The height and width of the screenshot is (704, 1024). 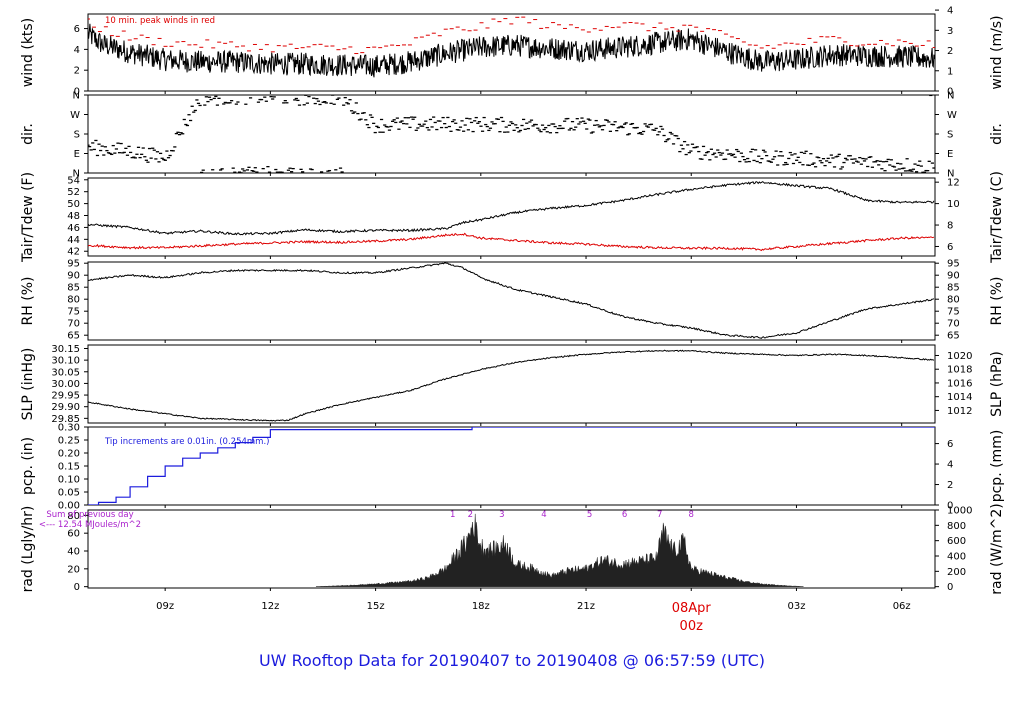 I want to click on dir-right-tick-label: W, so click(x=952, y=115).